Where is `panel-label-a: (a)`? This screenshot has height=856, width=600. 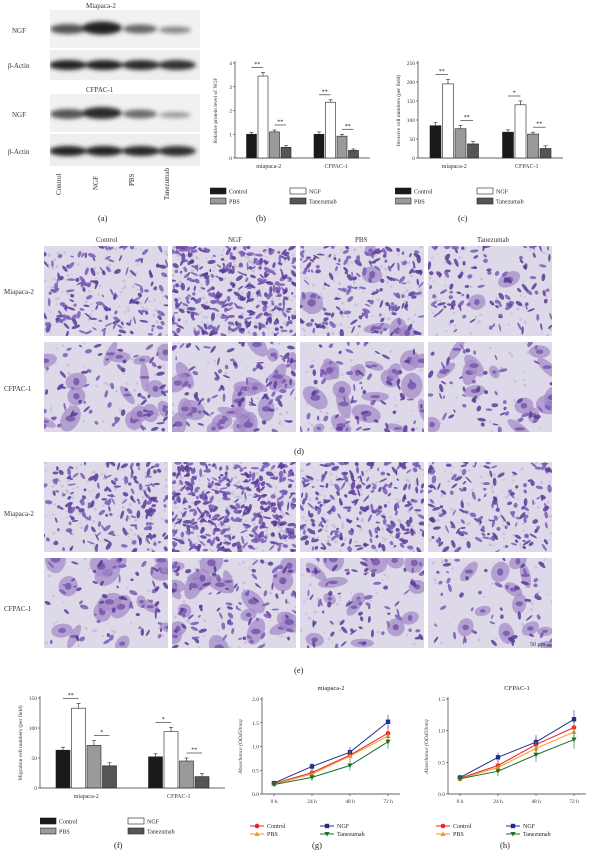 panel-label-a: (a) is located at coordinates (103, 218).